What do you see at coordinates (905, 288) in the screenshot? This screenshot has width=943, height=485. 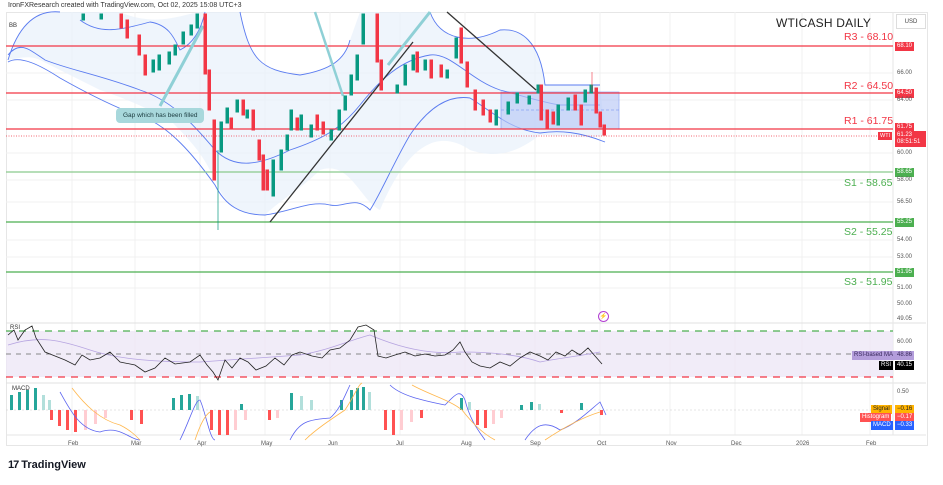 I see `price-axis-tick: 51.00` at bounding box center [905, 288].